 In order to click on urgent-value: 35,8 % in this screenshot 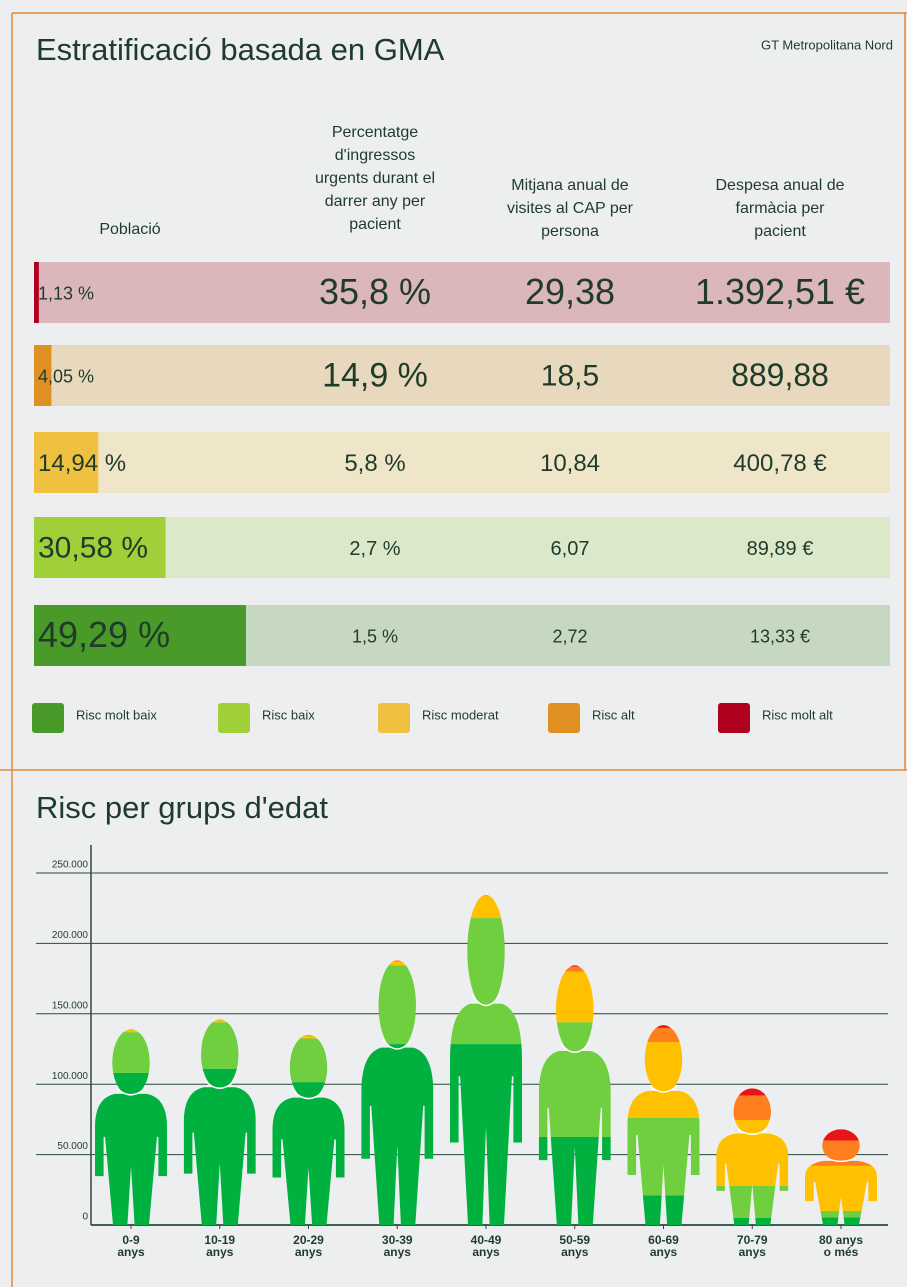, I will do `click(375, 291)`.